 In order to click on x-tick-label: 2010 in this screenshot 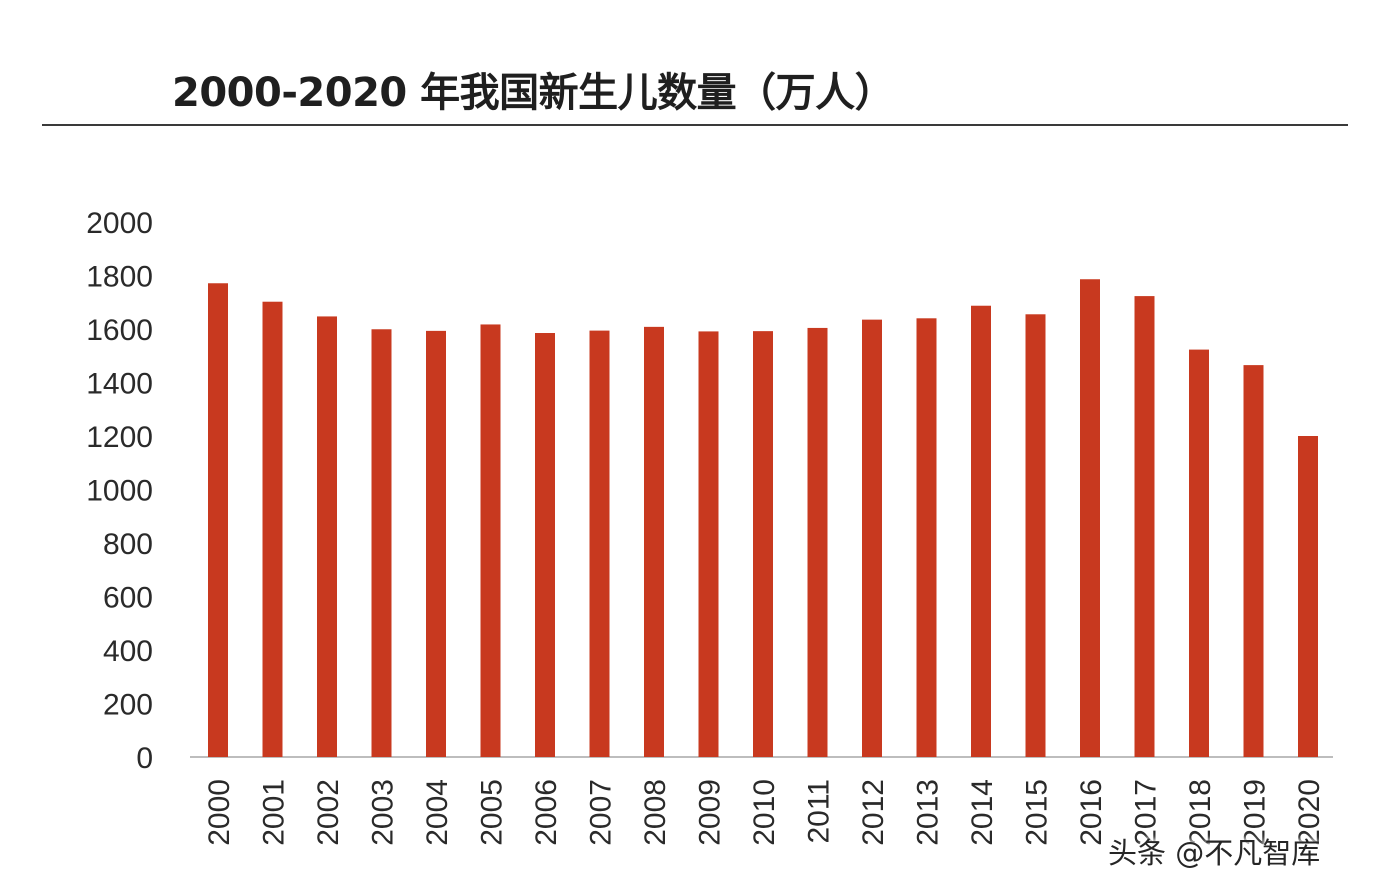, I will do `click(764, 812)`.